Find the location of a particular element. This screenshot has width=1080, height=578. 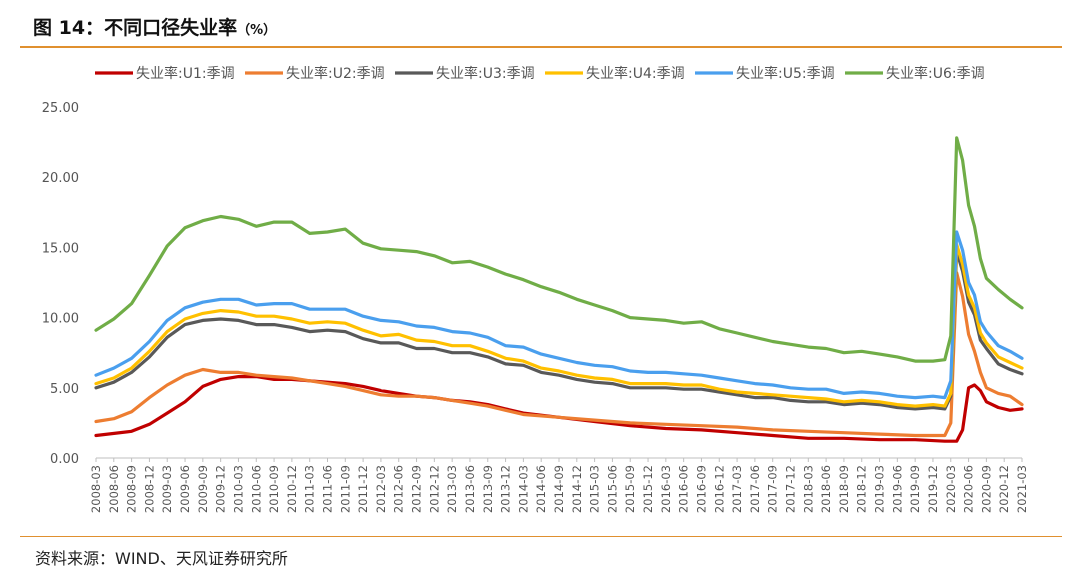

y-tick-label: 5.00 is located at coordinates (64, 389).